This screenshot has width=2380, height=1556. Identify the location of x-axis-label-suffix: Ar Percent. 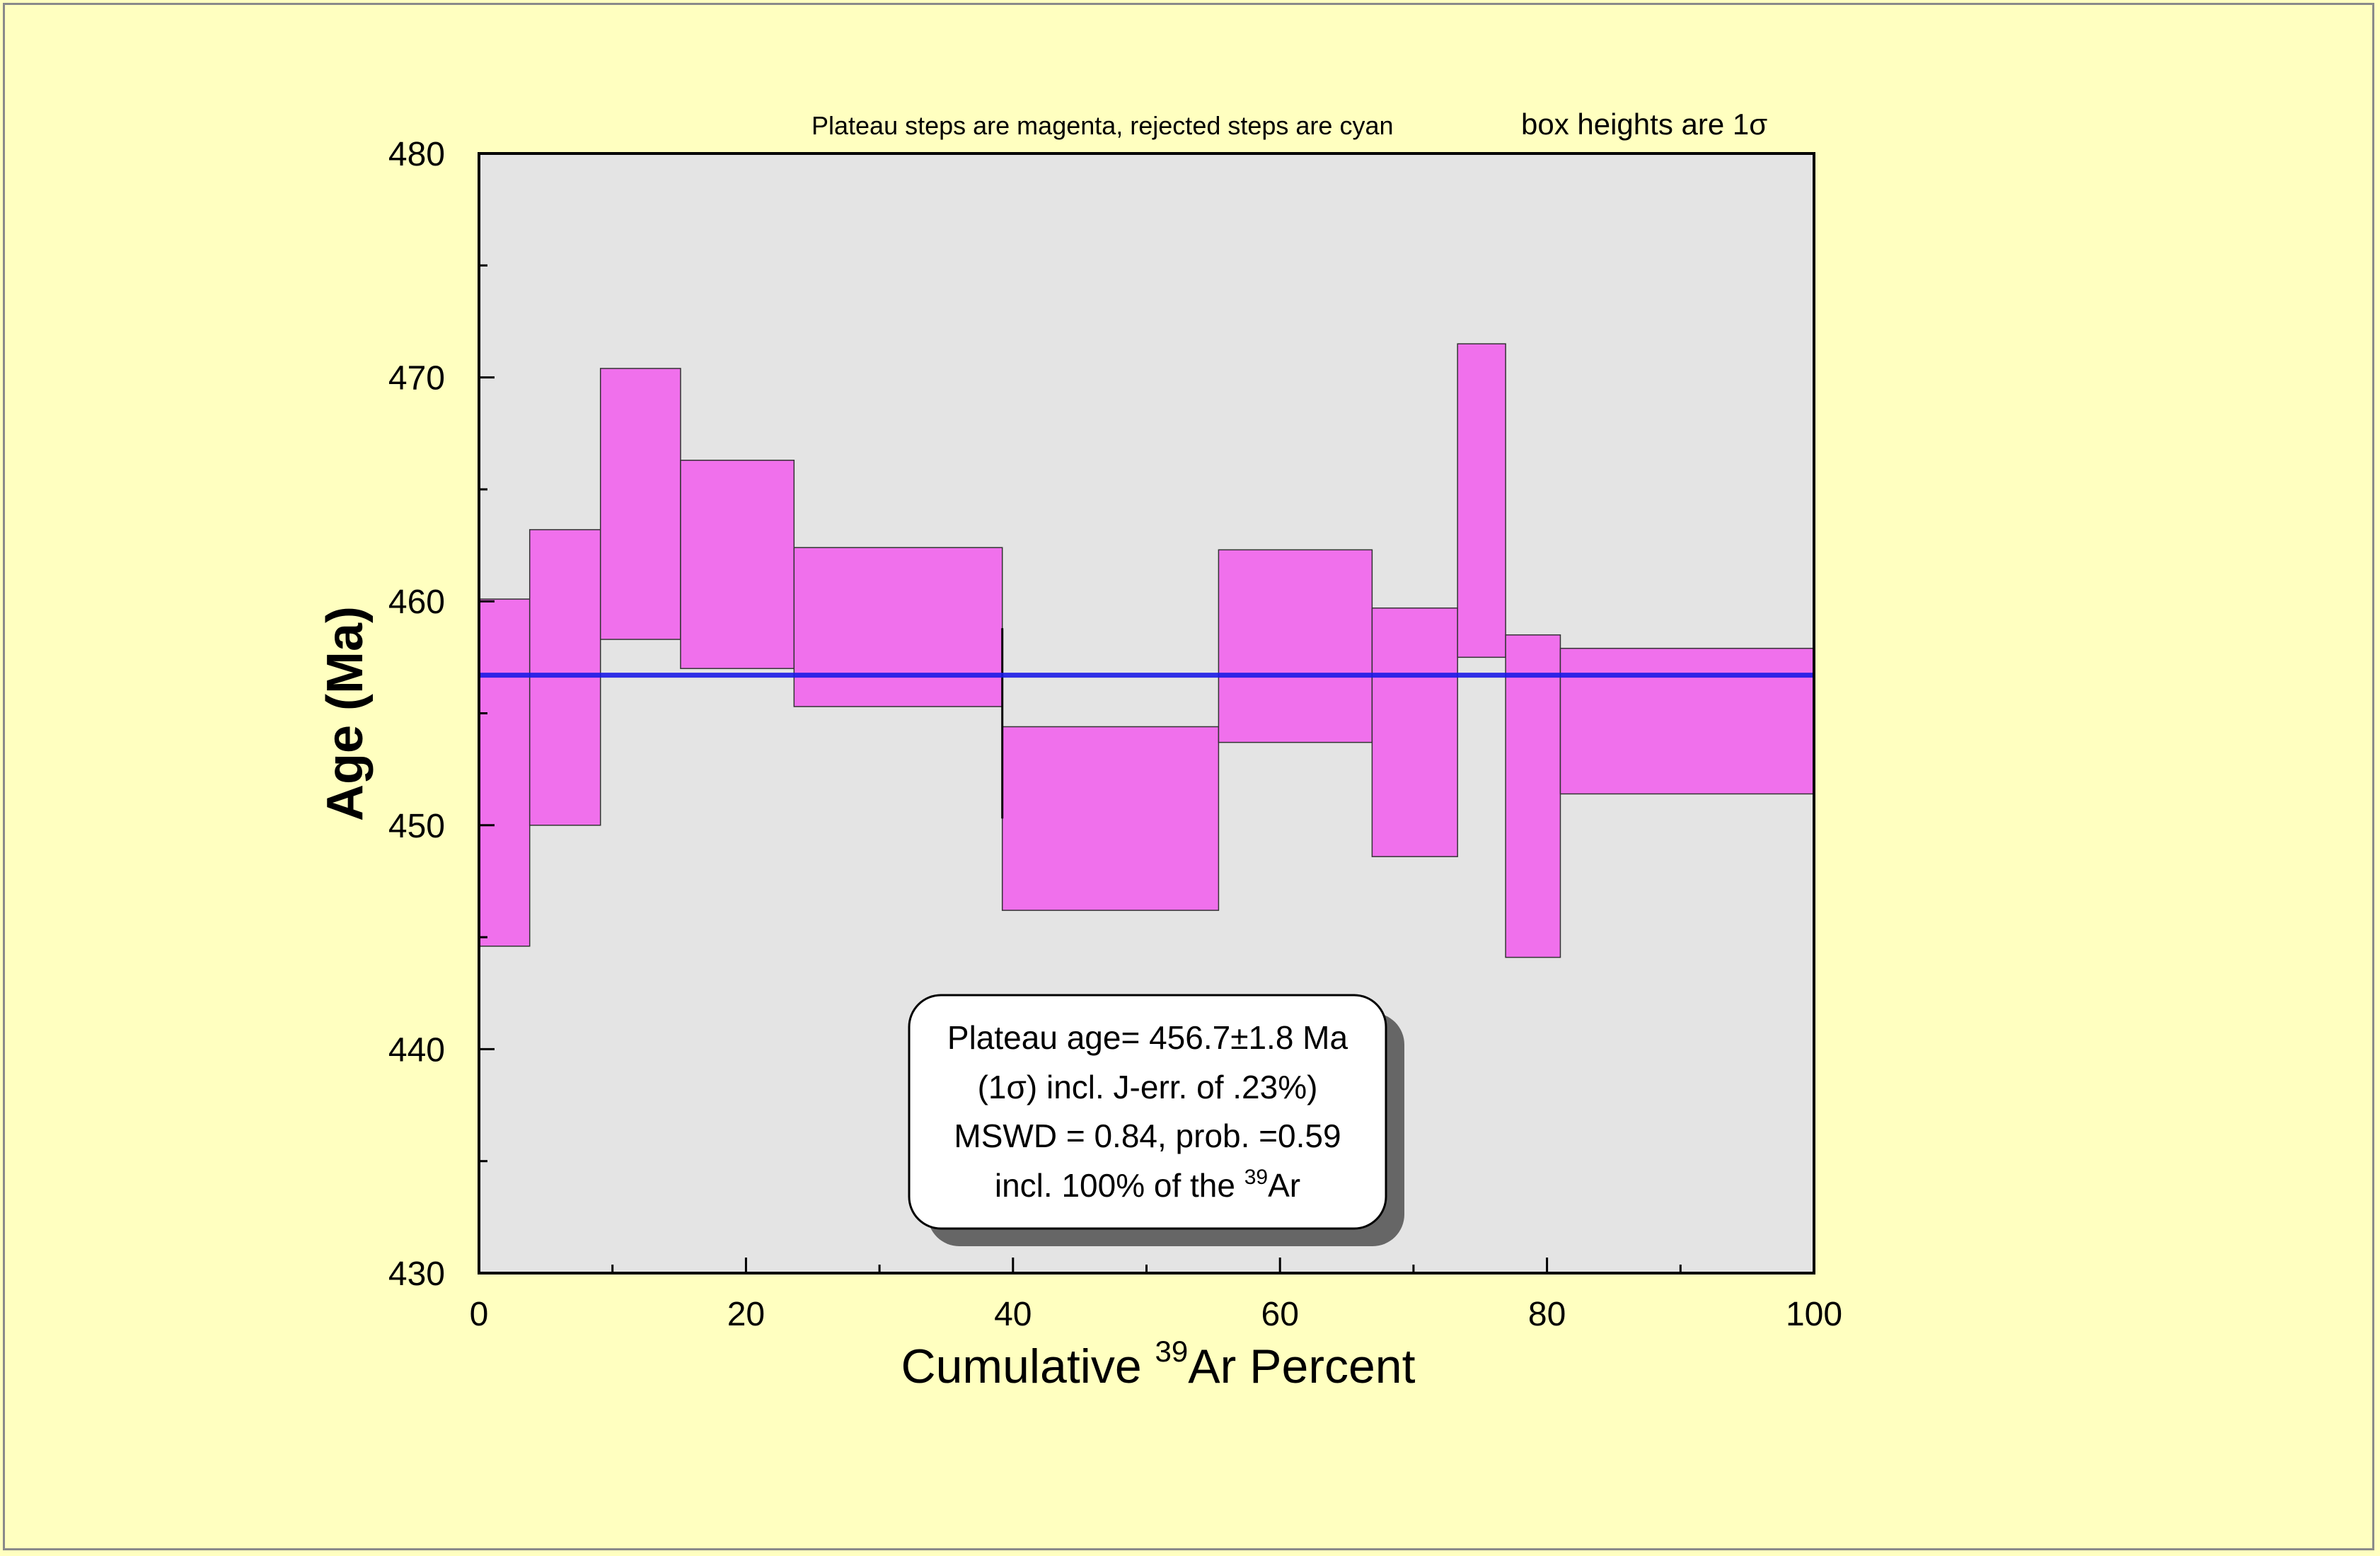
(1302, 1366).